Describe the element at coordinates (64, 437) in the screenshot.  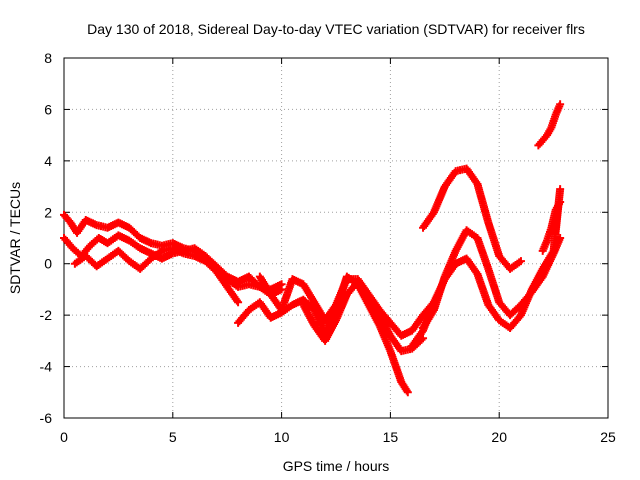
I see `x-tick-label: 0` at that location.